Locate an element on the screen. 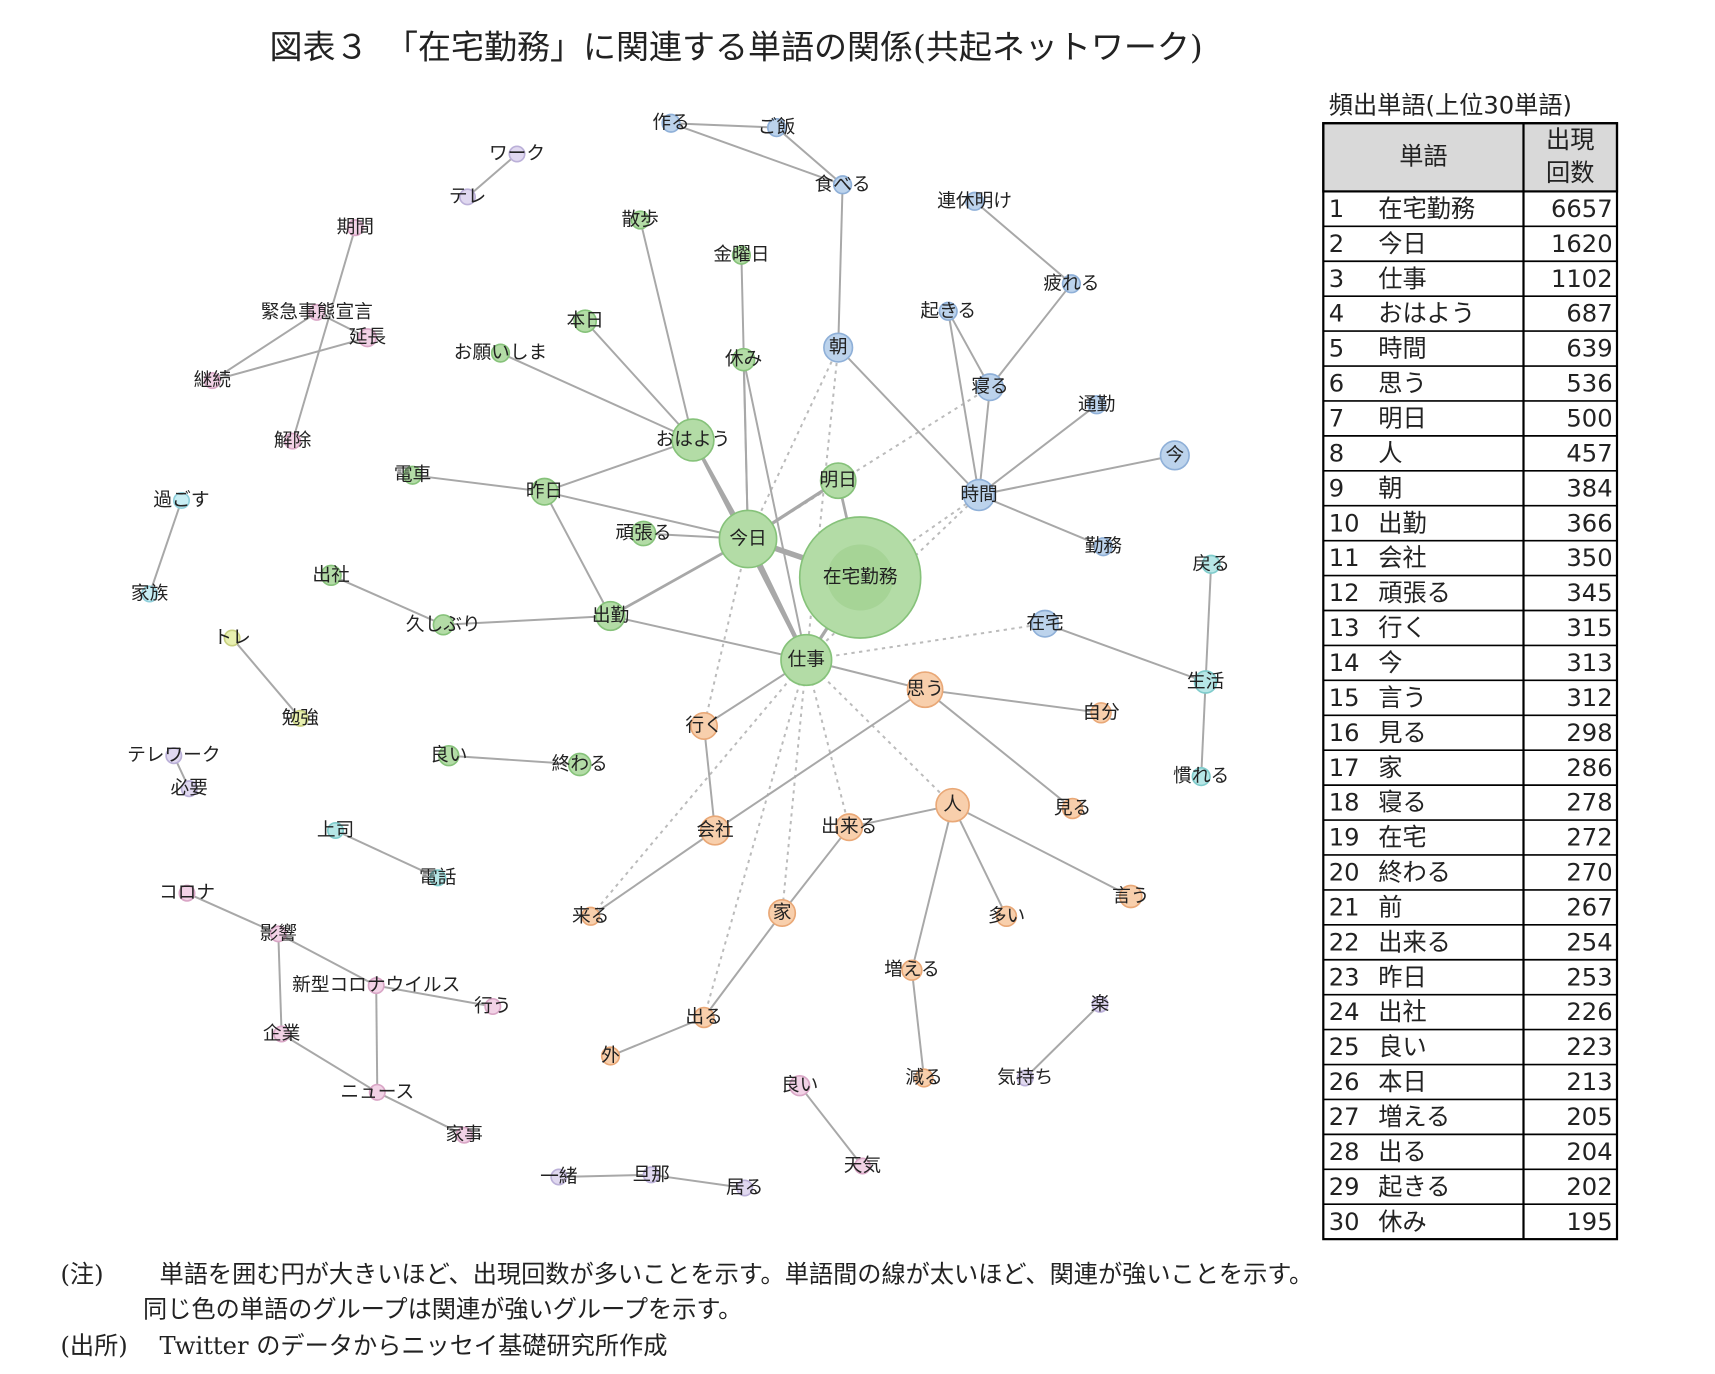  node-label: テレ is located at coordinates (467, 196).